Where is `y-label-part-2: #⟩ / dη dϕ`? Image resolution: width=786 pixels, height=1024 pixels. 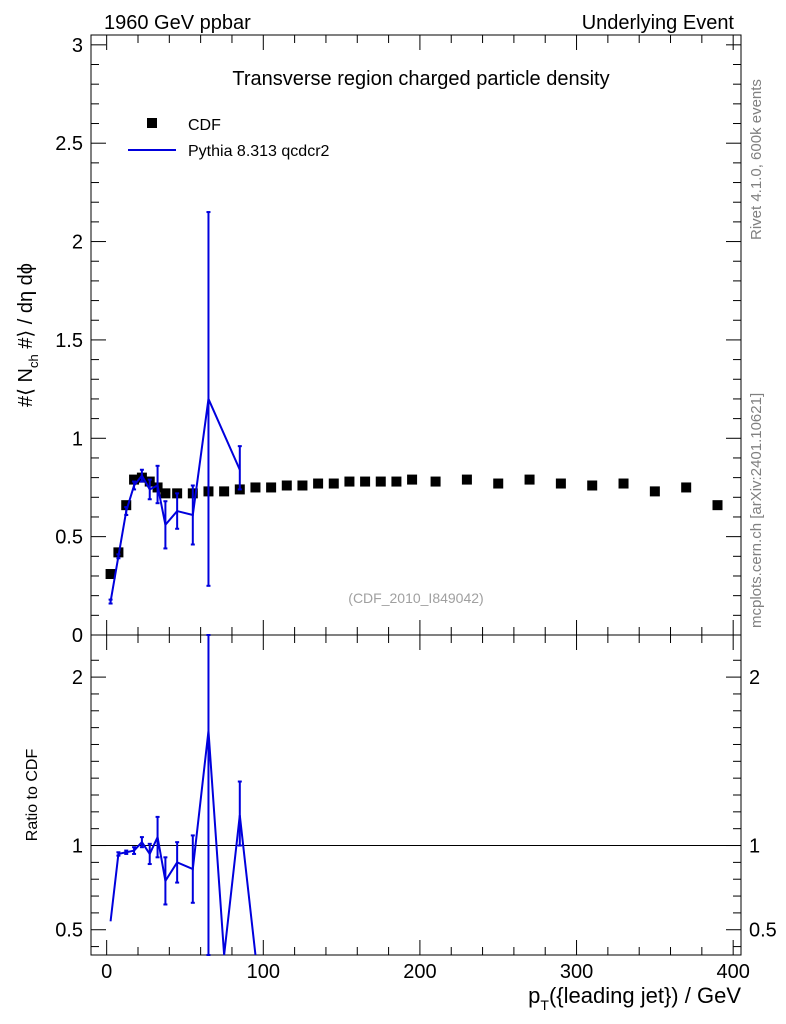
y-label-part-2: #⟩ / dη dϕ is located at coordinates (26, 308).